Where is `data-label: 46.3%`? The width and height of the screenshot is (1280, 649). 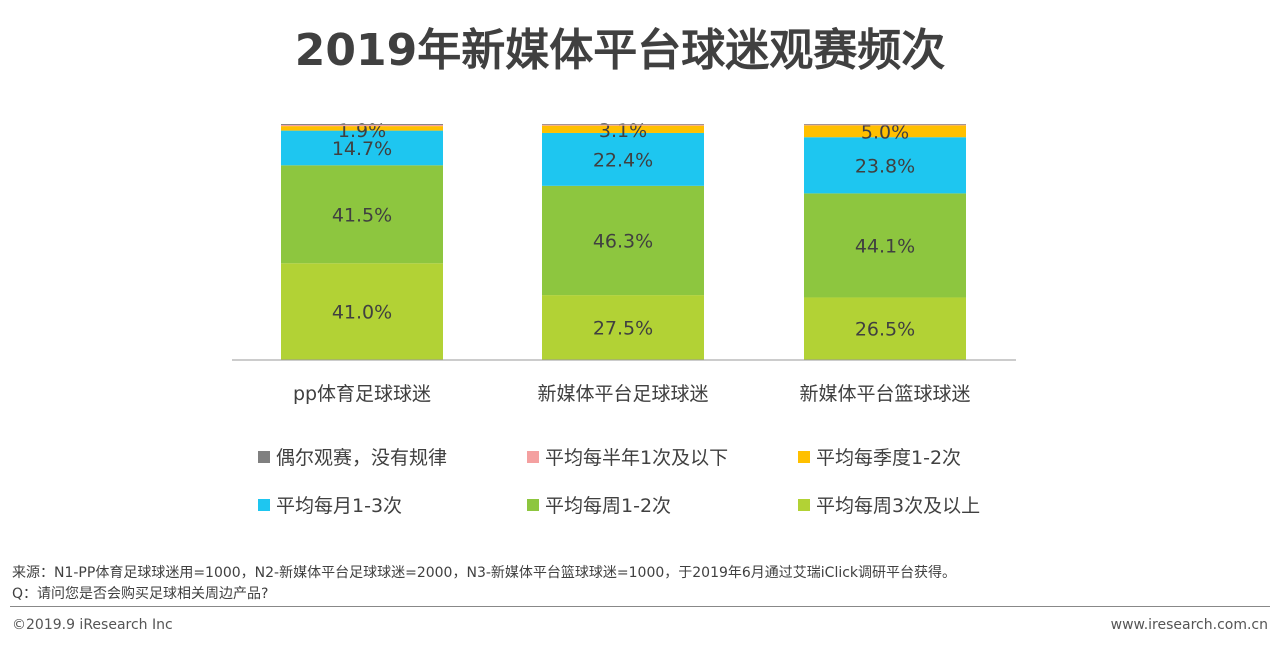 data-label: 46.3% is located at coordinates (623, 241).